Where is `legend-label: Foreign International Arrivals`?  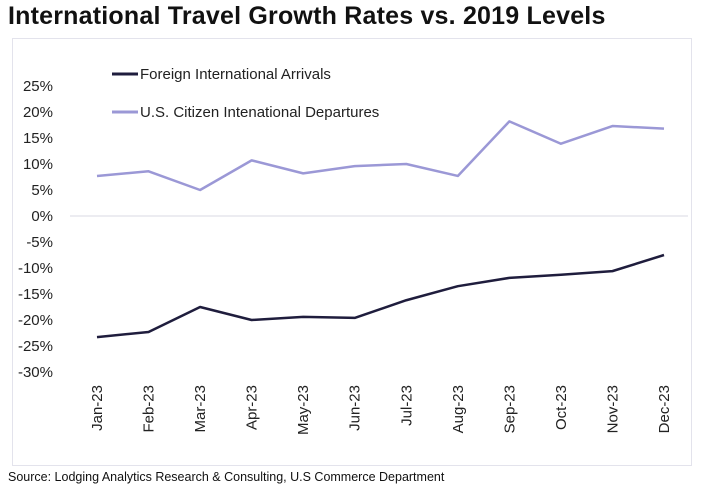
legend-label: Foreign International Arrivals is located at coordinates (235, 74).